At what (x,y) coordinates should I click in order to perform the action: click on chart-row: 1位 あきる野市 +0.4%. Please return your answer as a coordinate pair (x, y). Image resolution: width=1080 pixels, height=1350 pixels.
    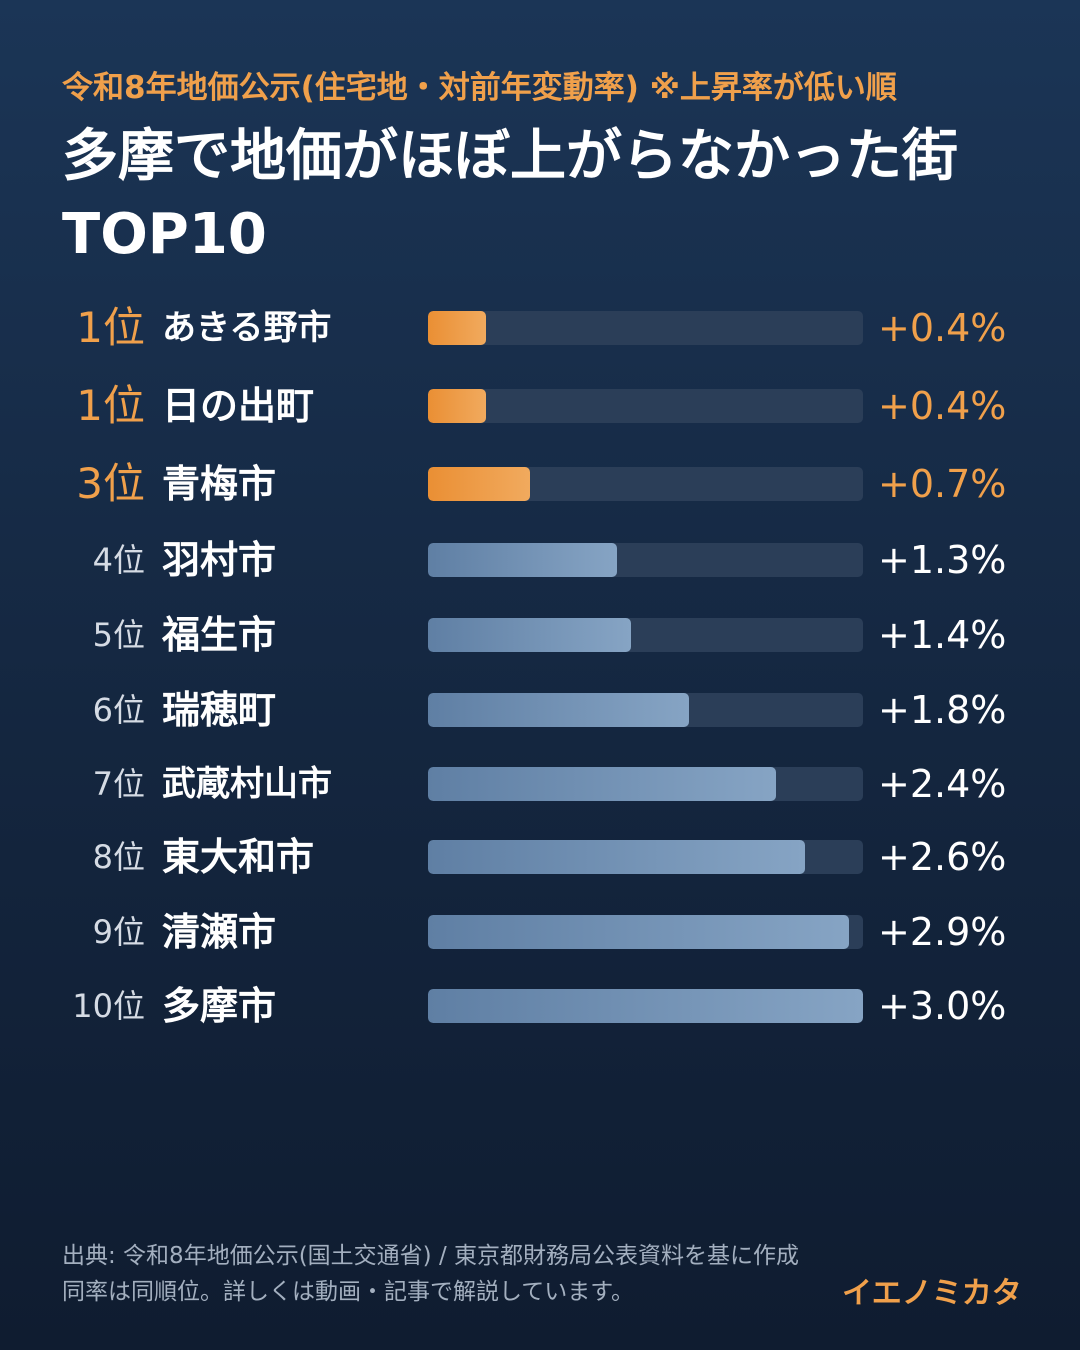
    Looking at the image, I should click on (540, 328).